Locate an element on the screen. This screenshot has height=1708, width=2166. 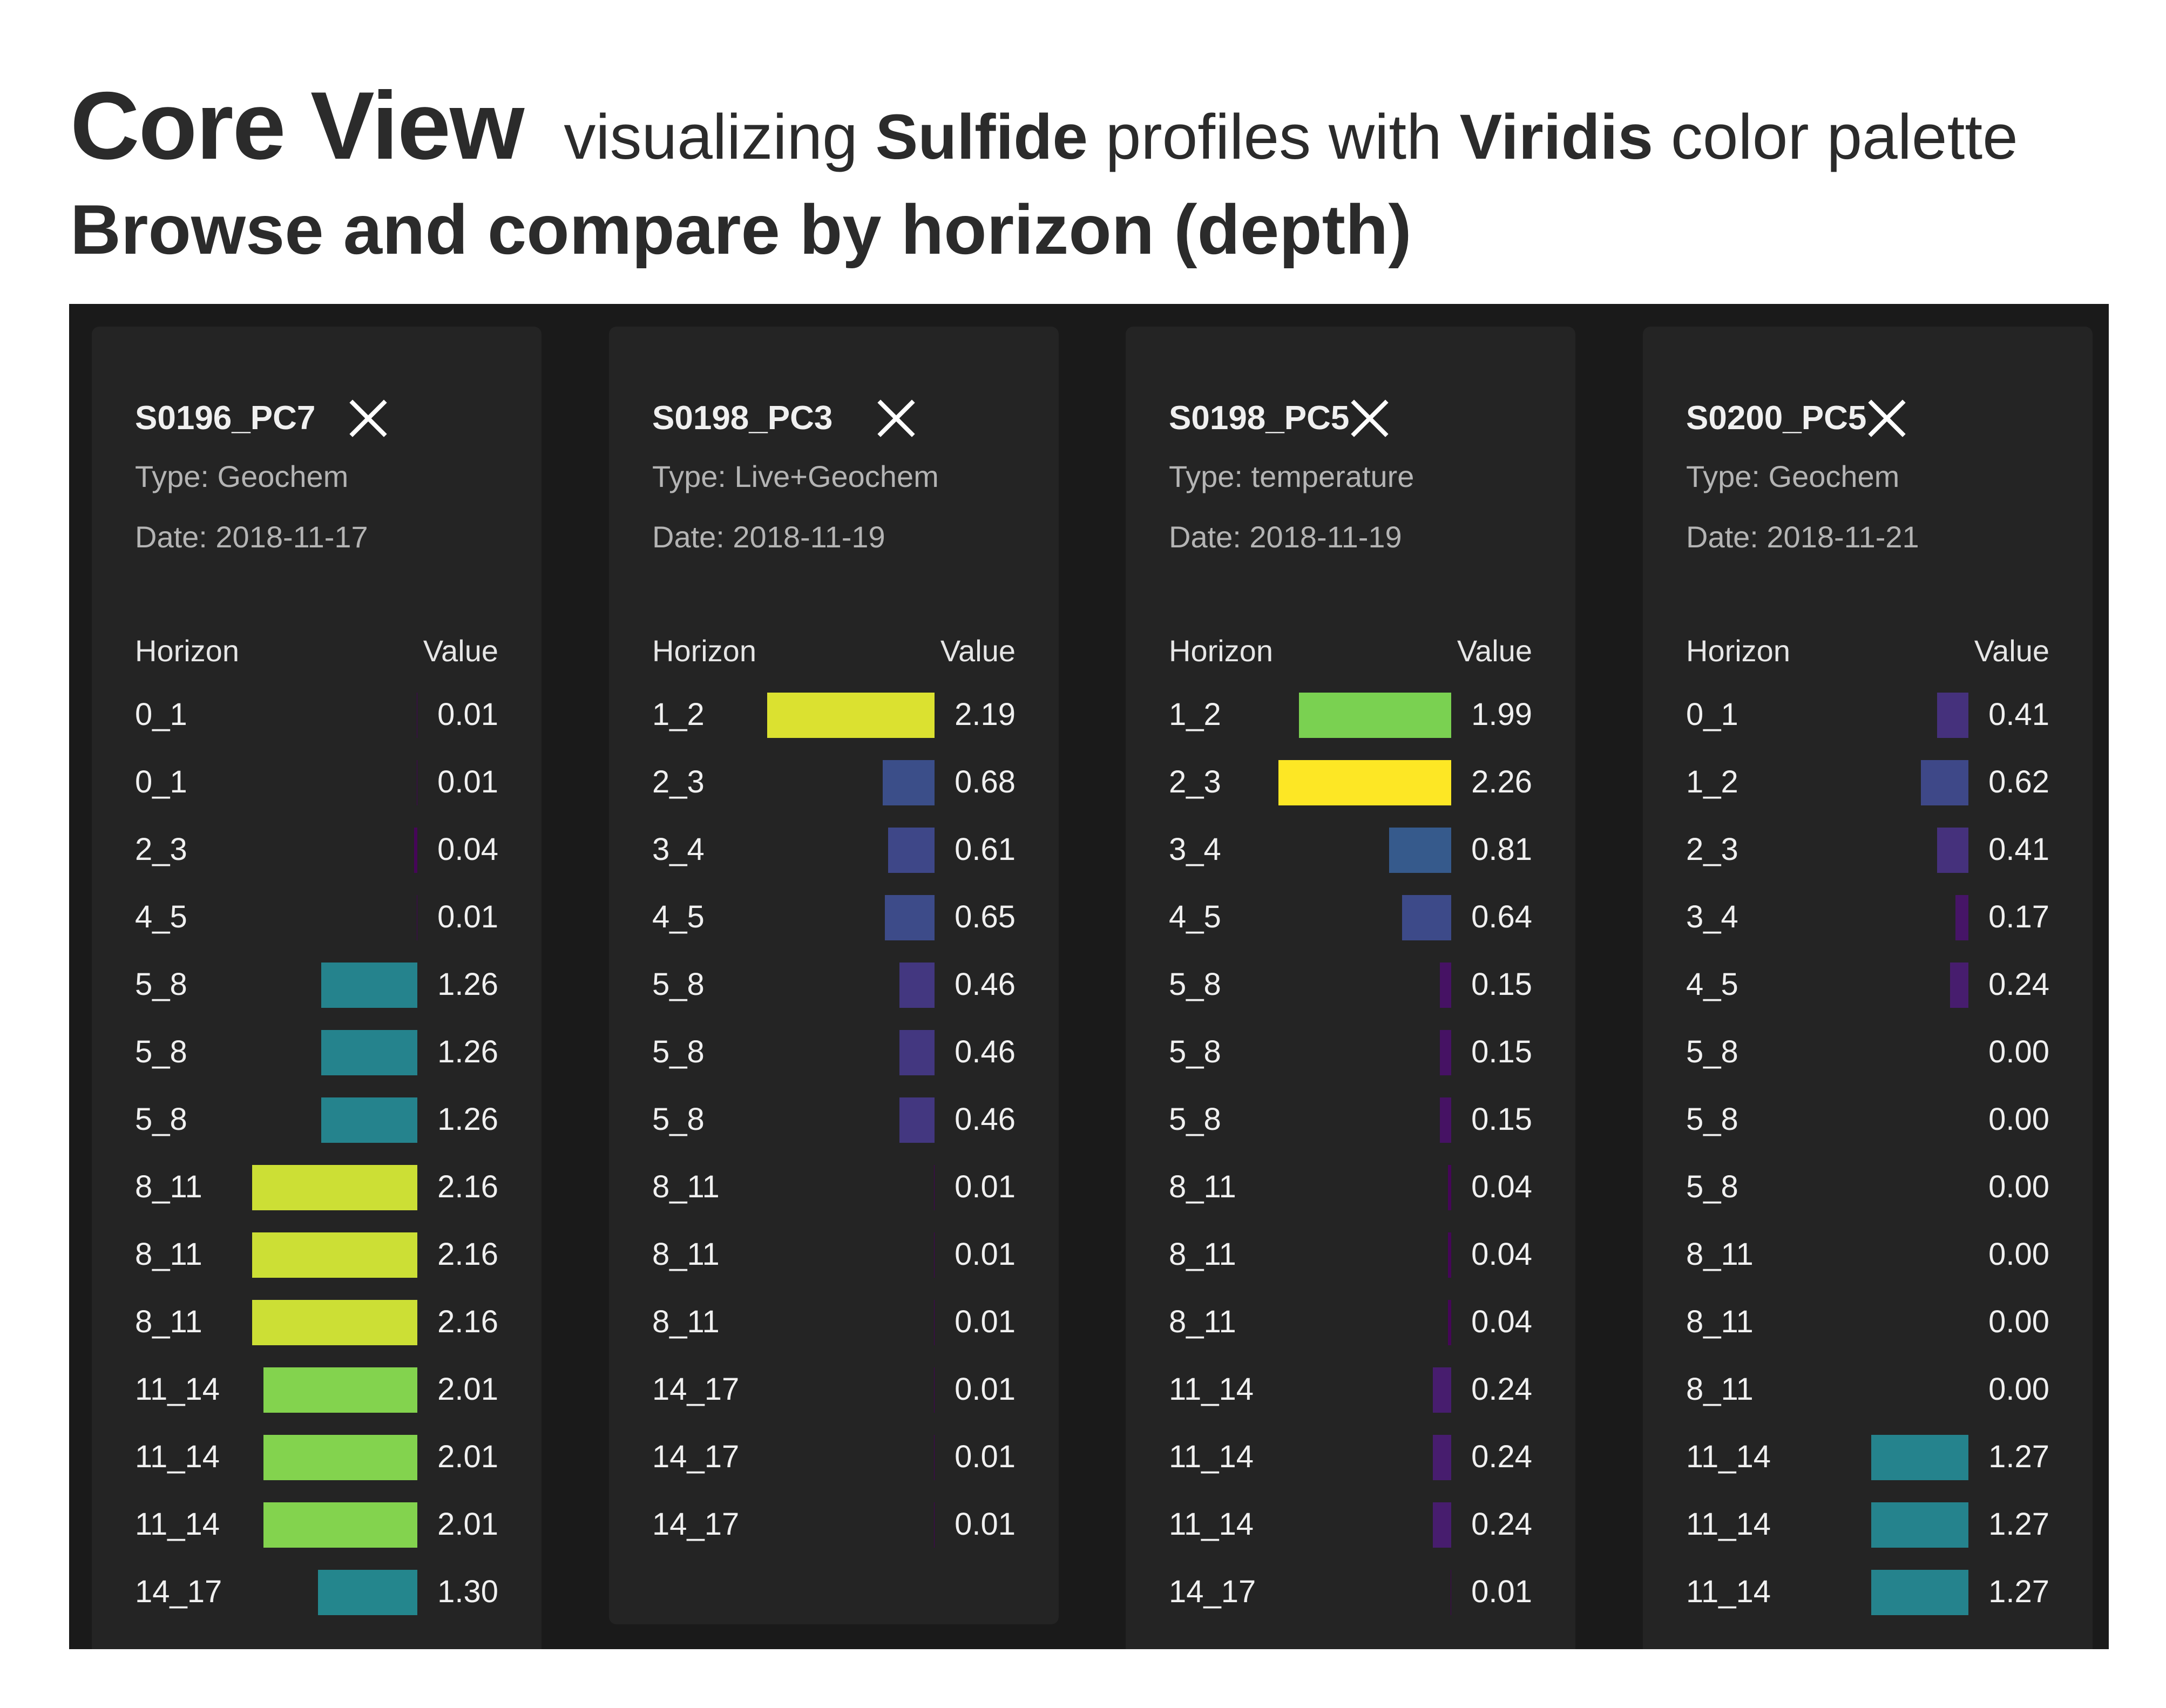
value-label: 2.16 is located at coordinates (467, 1254).